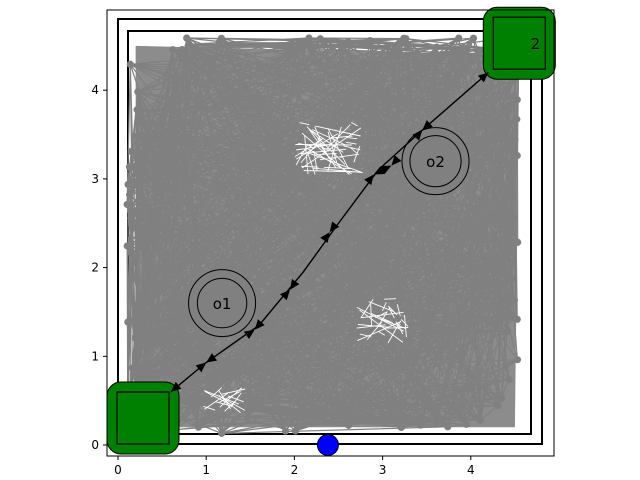 The height and width of the screenshot is (480, 640). What do you see at coordinates (95, 179) in the screenshot?
I see `y-tick-label: 3` at bounding box center [95, 179].